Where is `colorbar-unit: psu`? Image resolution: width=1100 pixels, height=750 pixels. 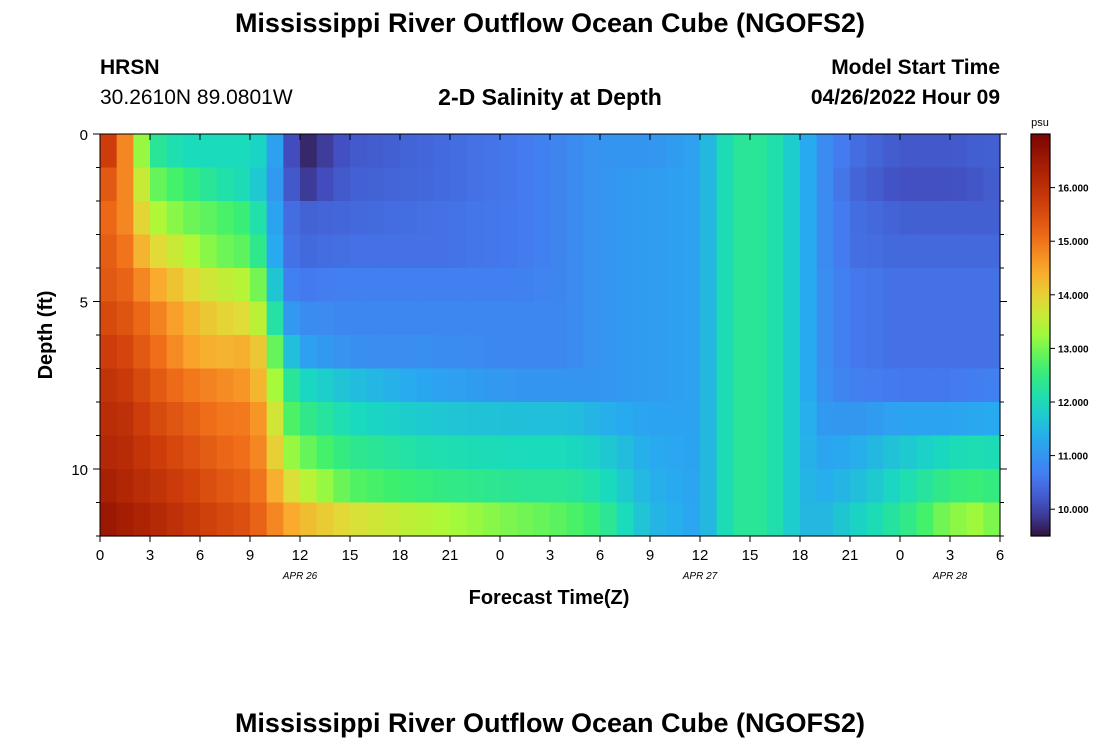
colorbar-unit: psu is located at coordinates (1040, 123).